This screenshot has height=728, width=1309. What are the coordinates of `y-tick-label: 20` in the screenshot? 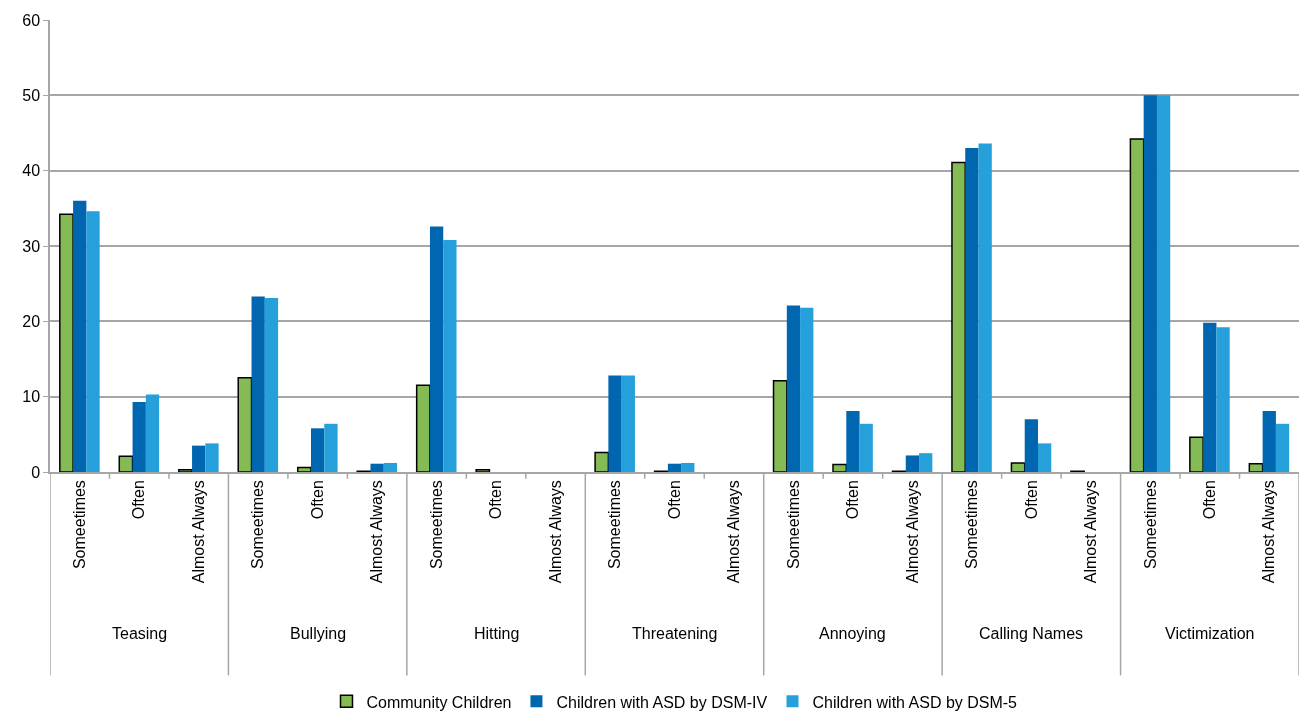 It's located at (31, 321).